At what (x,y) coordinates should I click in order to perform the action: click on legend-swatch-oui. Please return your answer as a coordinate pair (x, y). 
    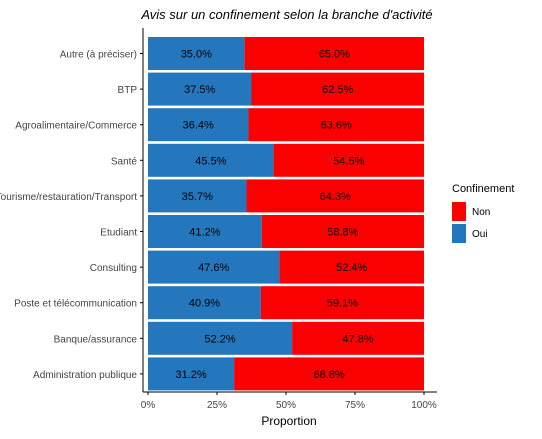
    Looking at the image, I should click on (459, 233).